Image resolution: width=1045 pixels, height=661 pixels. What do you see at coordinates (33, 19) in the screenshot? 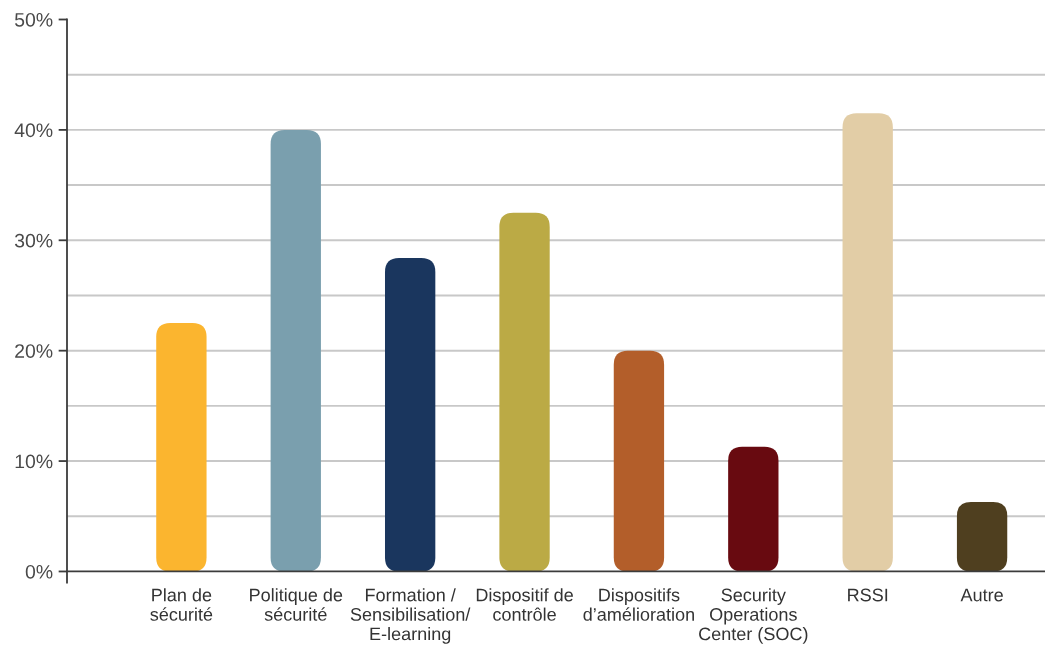
I see `y-tick-label: 50%` at bounding box center [33, 19].